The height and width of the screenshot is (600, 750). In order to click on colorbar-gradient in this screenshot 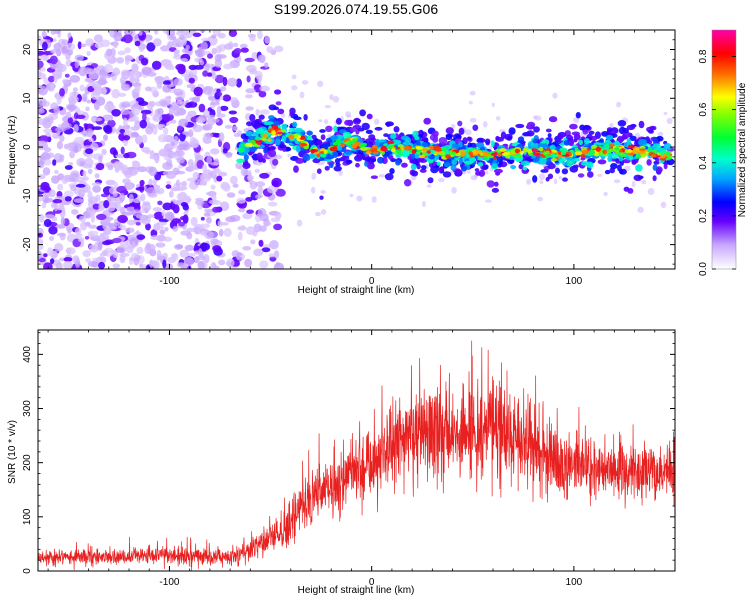, I will do `click(724, 149)`.